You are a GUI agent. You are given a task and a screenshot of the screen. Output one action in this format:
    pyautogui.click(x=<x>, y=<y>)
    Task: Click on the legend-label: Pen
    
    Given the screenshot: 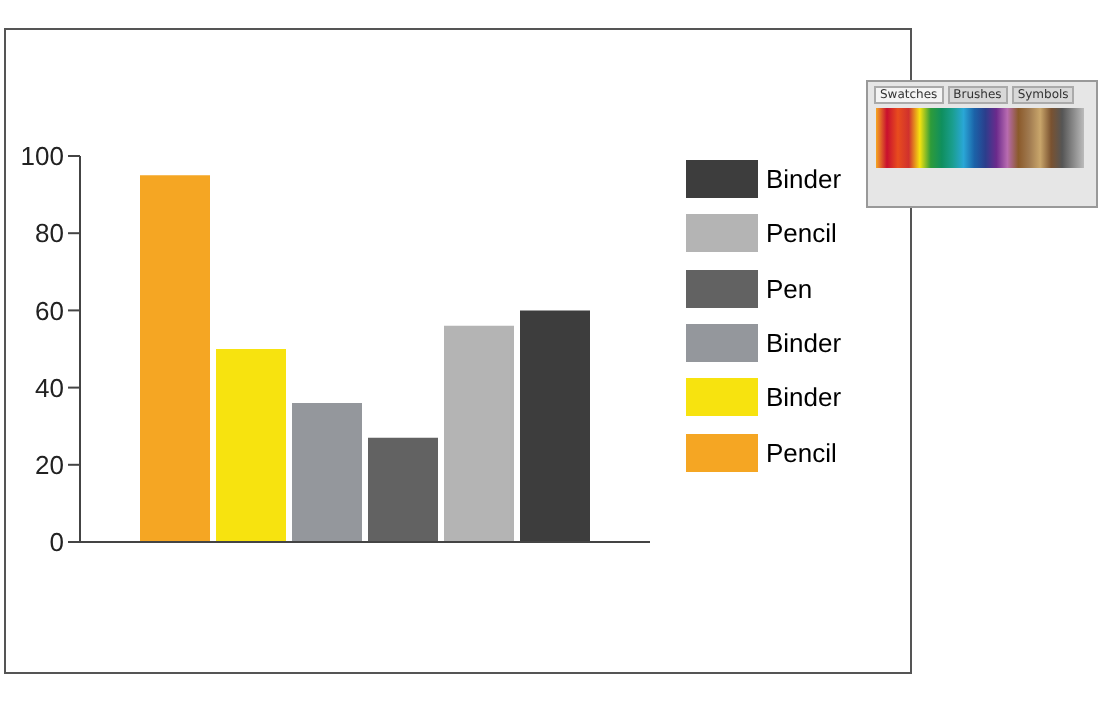 What is the action you would take?
    pyautogui.click(x=789, y=288)
    